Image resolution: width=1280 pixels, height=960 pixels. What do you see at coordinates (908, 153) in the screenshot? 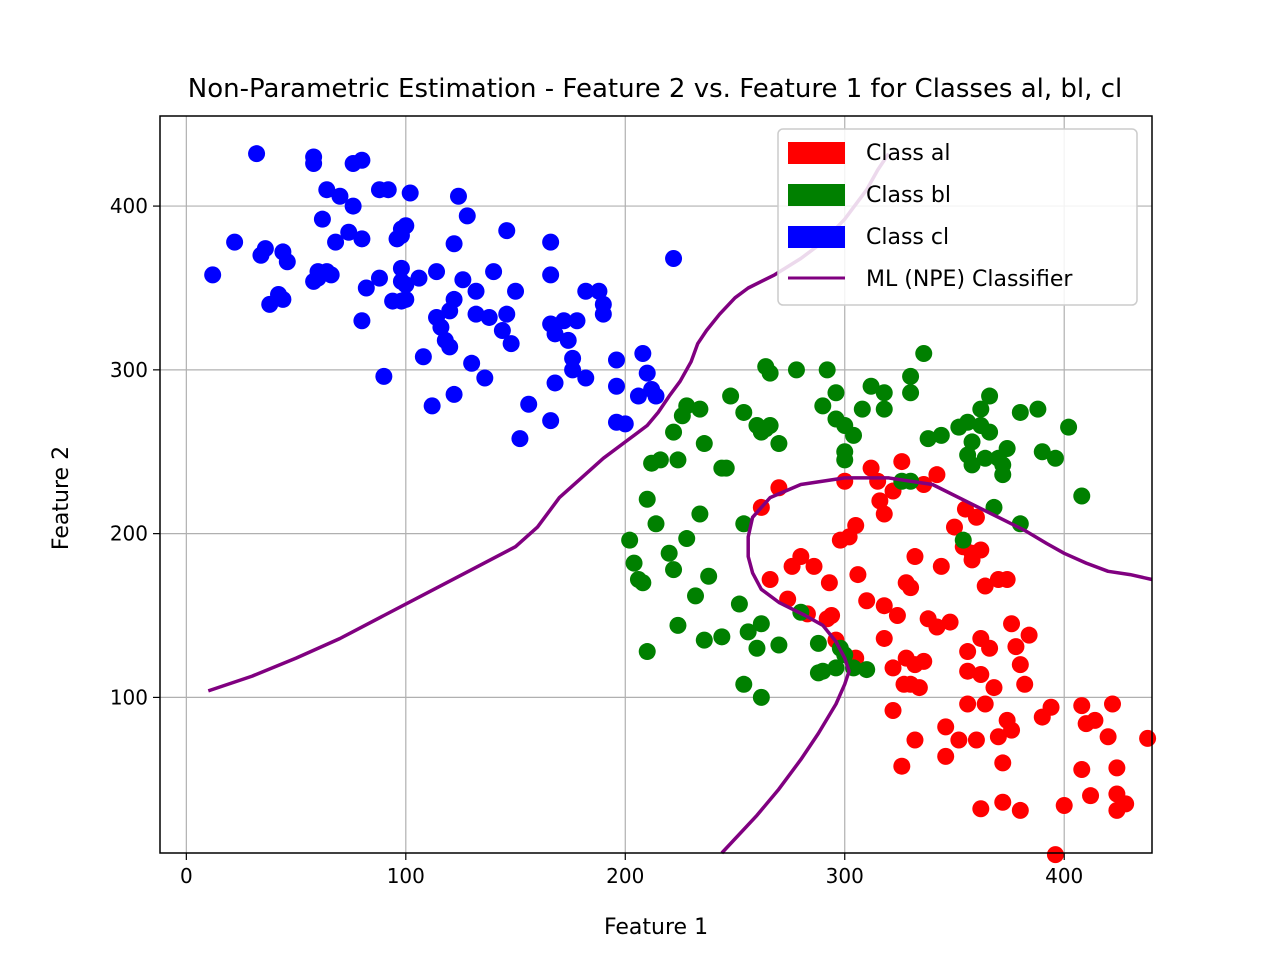
I see `legend-label-class-al: Class al` at bounding box center [908, 153].